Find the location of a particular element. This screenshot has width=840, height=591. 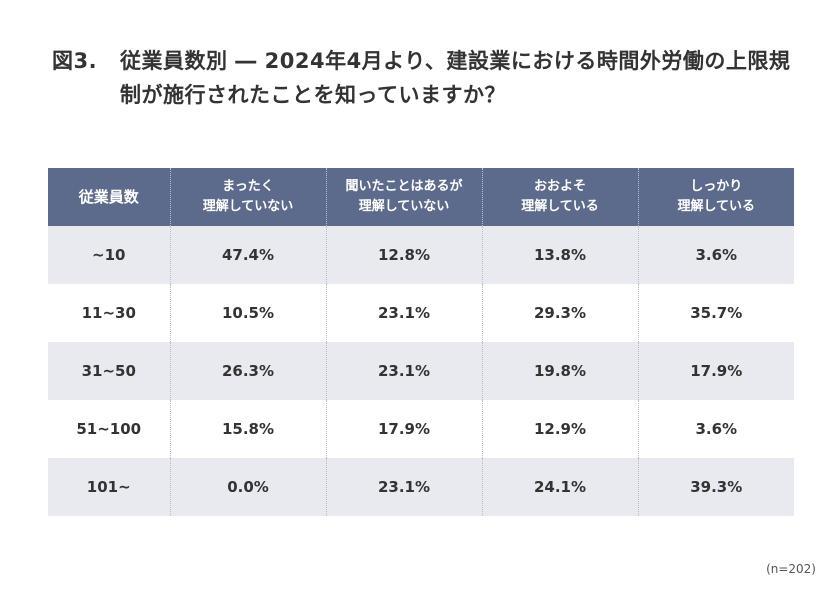

table-cell: ~10 is located at coordinates (109, 255).